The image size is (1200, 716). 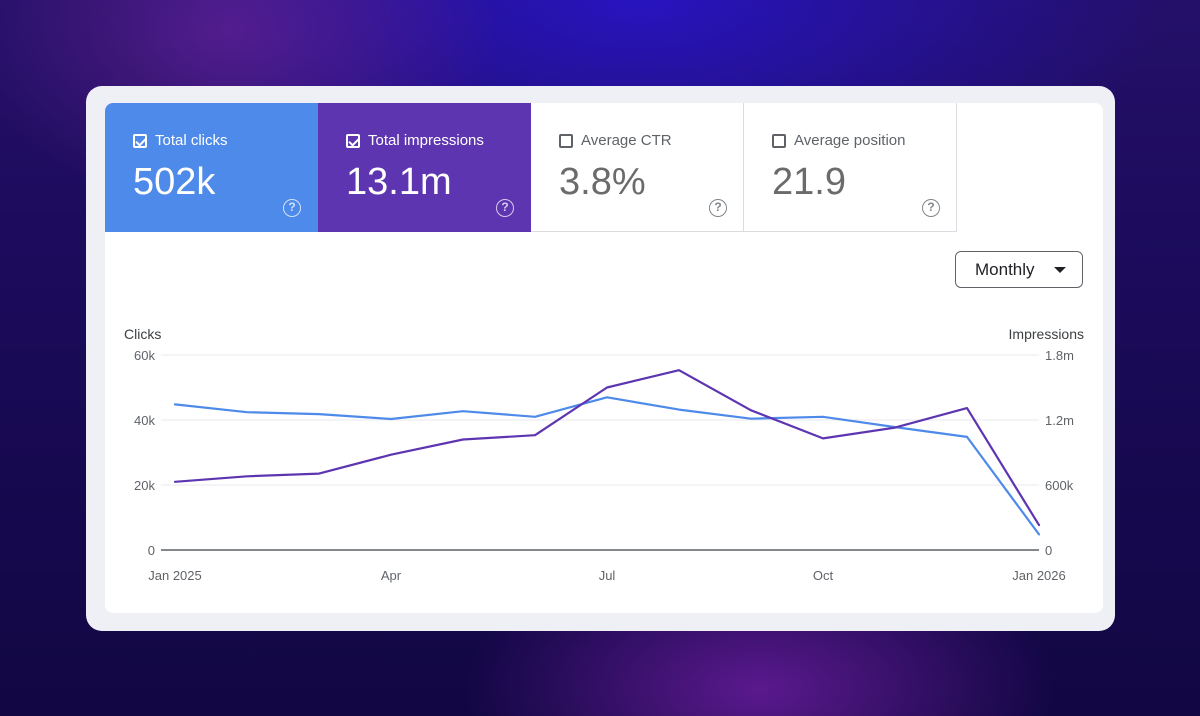 What do you see at coordinates (1048, 550) in the screenshot?
I see `y2-tick-label: 0` at bounding box center [1048, 550].